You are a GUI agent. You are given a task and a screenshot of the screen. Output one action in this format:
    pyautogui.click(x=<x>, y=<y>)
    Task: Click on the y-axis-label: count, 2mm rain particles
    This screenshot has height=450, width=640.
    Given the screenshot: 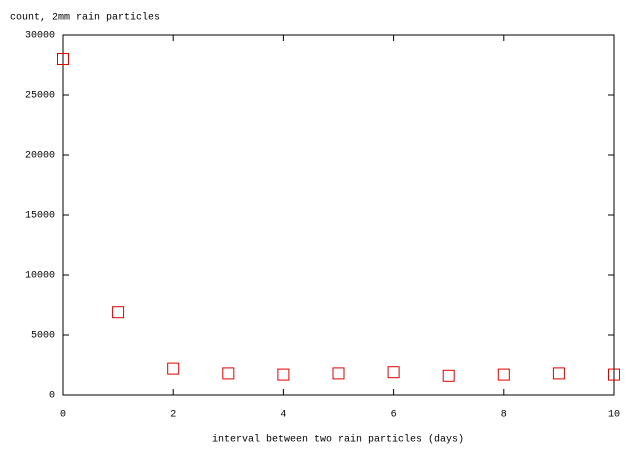 What is the action you would take?
    pyautogui.click(x=85, y=18)
    